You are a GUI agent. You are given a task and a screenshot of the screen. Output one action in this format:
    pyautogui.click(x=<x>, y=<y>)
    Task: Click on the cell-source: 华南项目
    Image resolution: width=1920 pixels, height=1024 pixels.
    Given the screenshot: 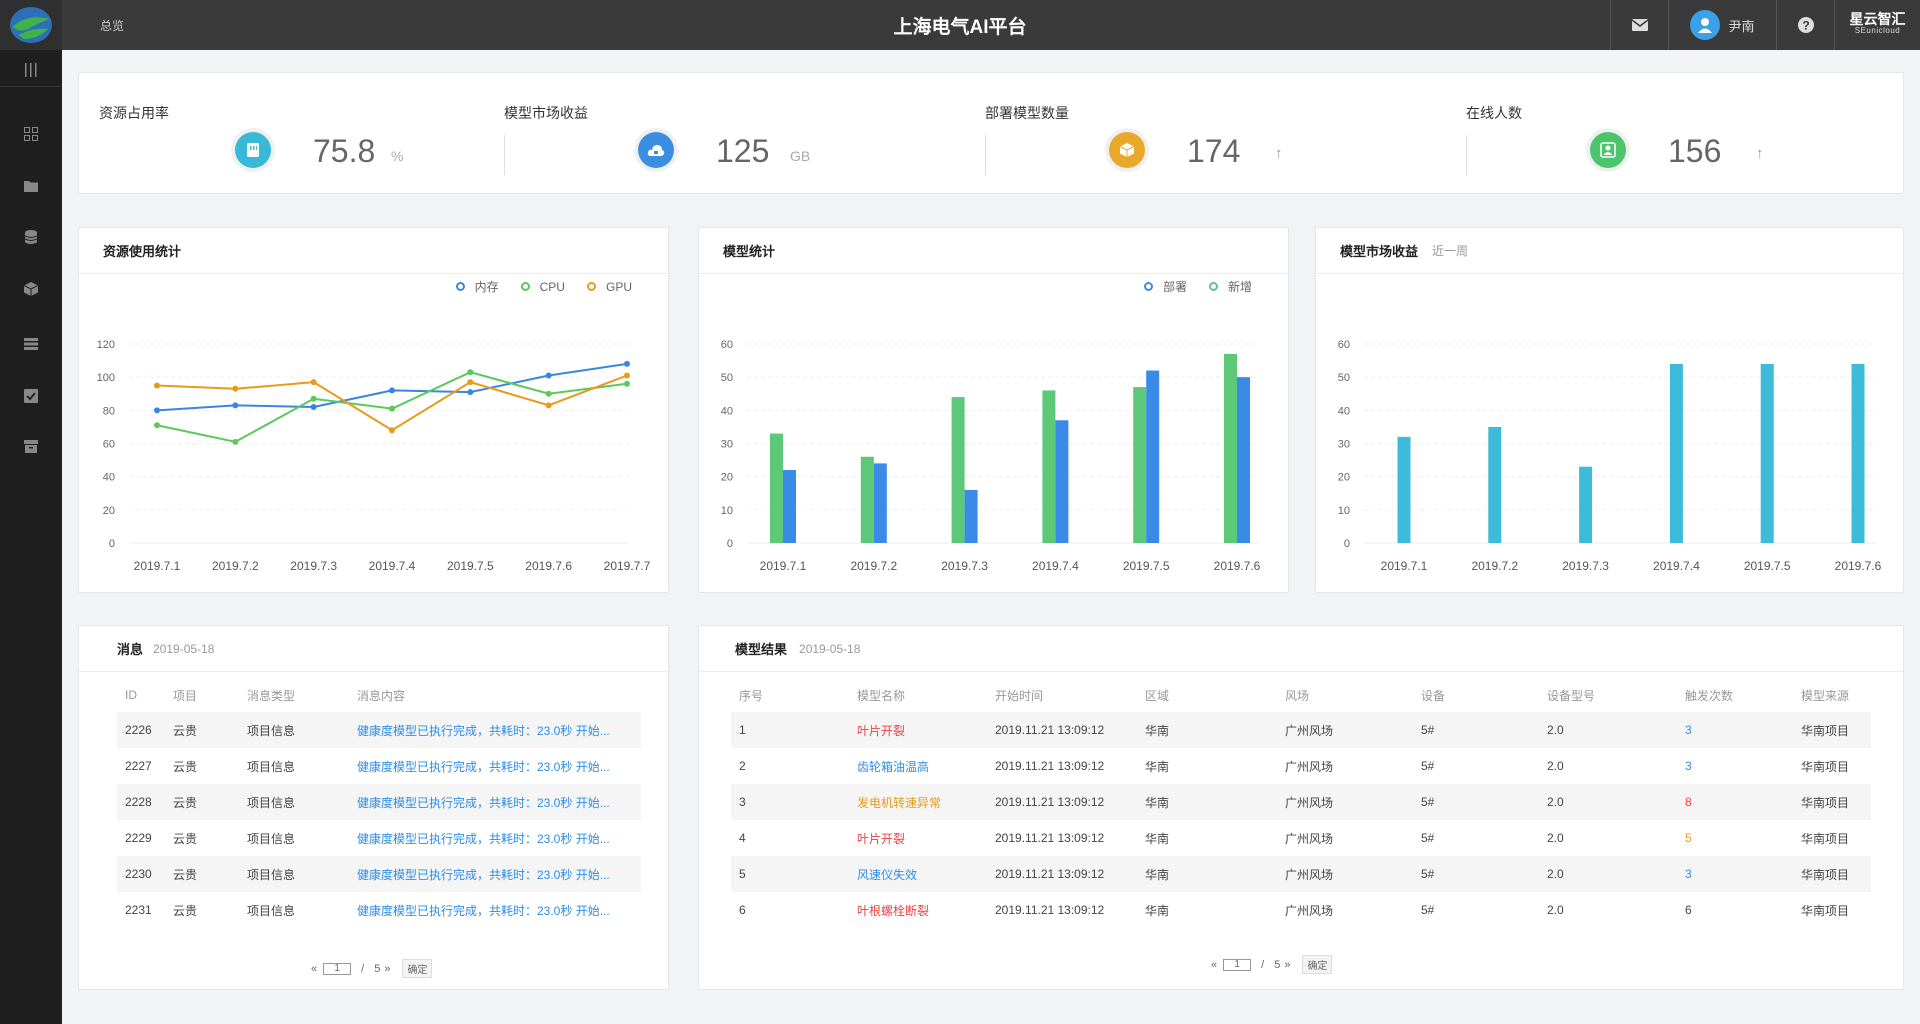 What is the action you would take?
    pyautogui.click(x=1825, y=838)
    